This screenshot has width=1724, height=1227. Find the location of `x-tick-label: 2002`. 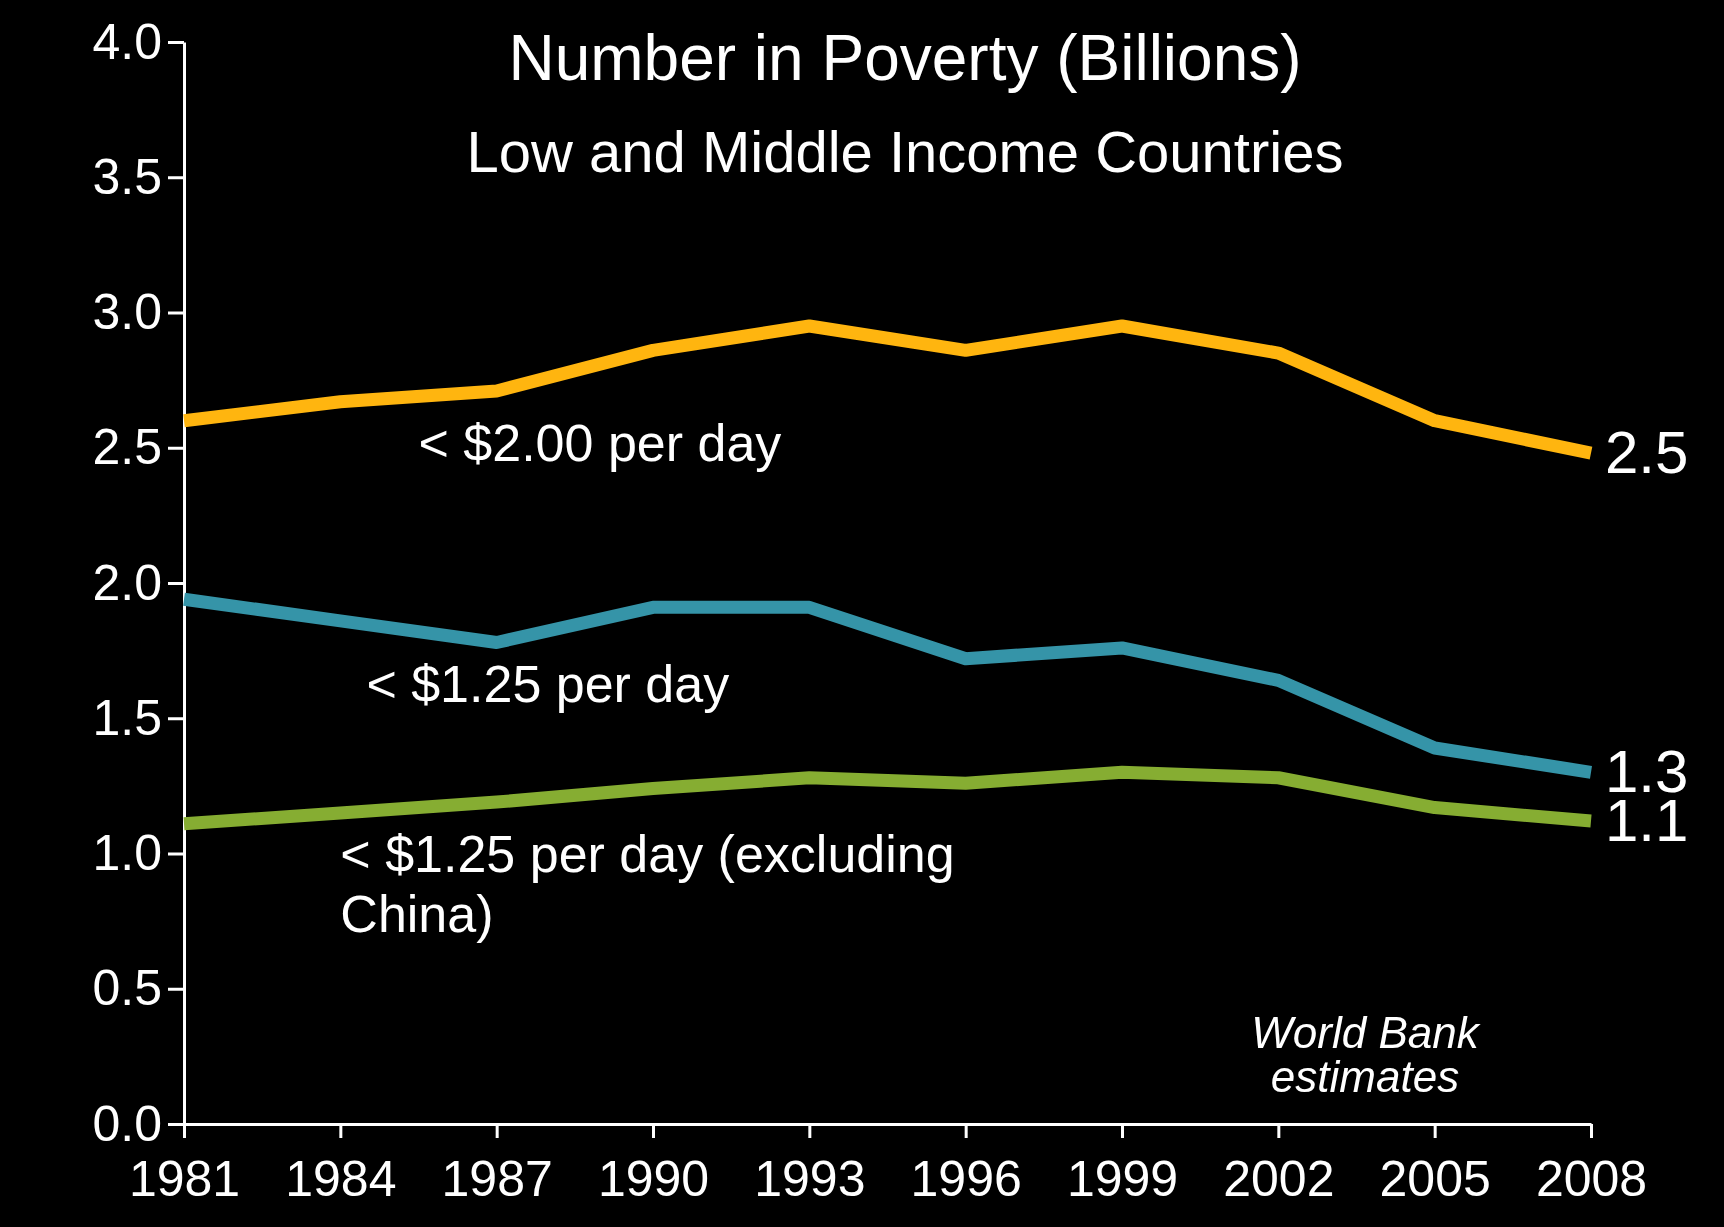

x-tick-label: 2002 is located at coordinates (1279, 1179).